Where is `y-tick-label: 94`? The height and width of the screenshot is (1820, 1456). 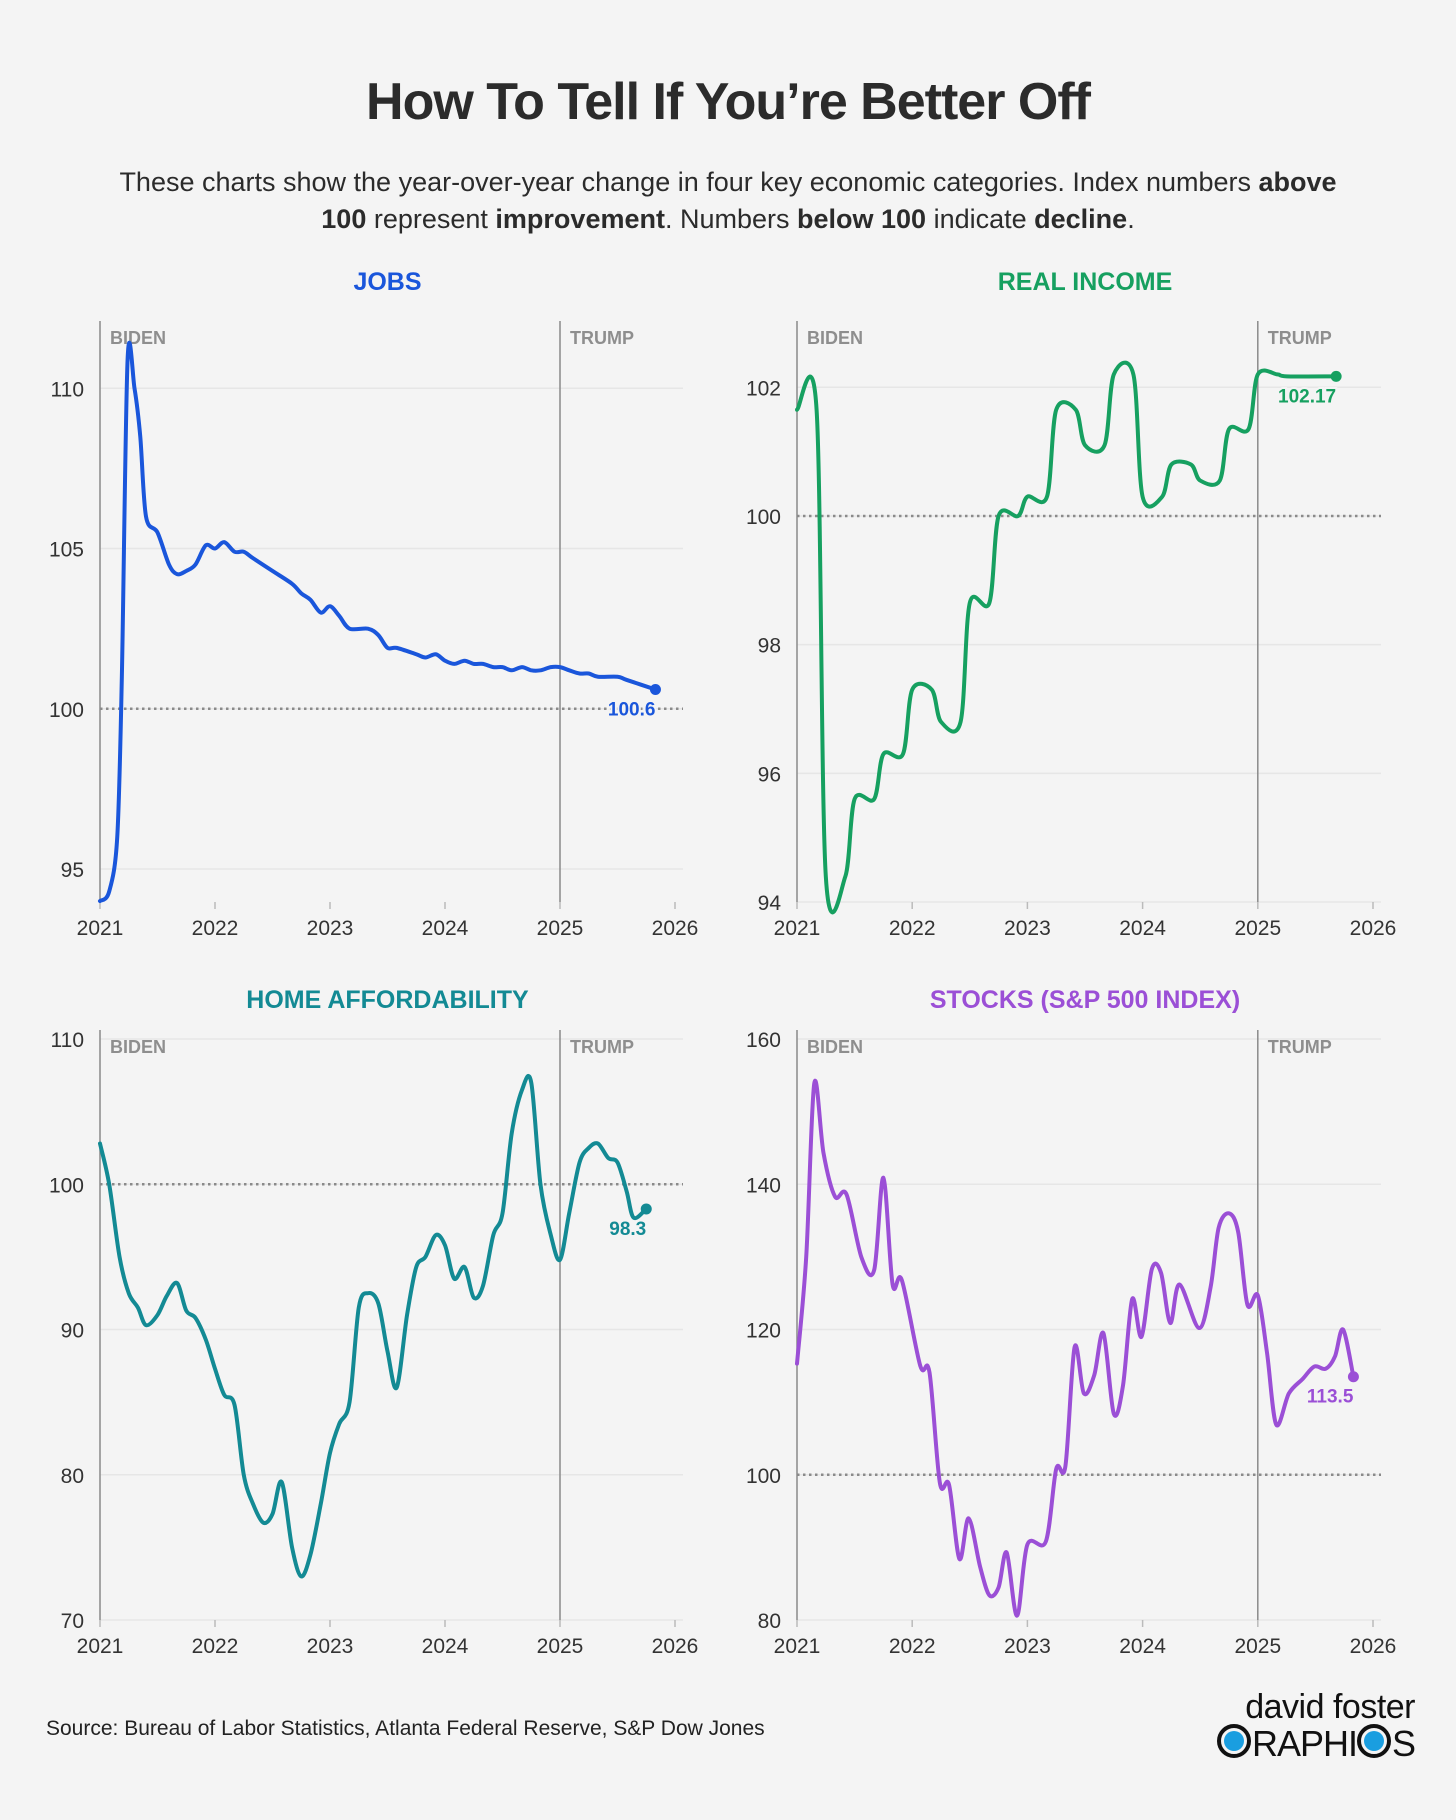
y-tick-label: 94 is located at coordinates (770, 903).